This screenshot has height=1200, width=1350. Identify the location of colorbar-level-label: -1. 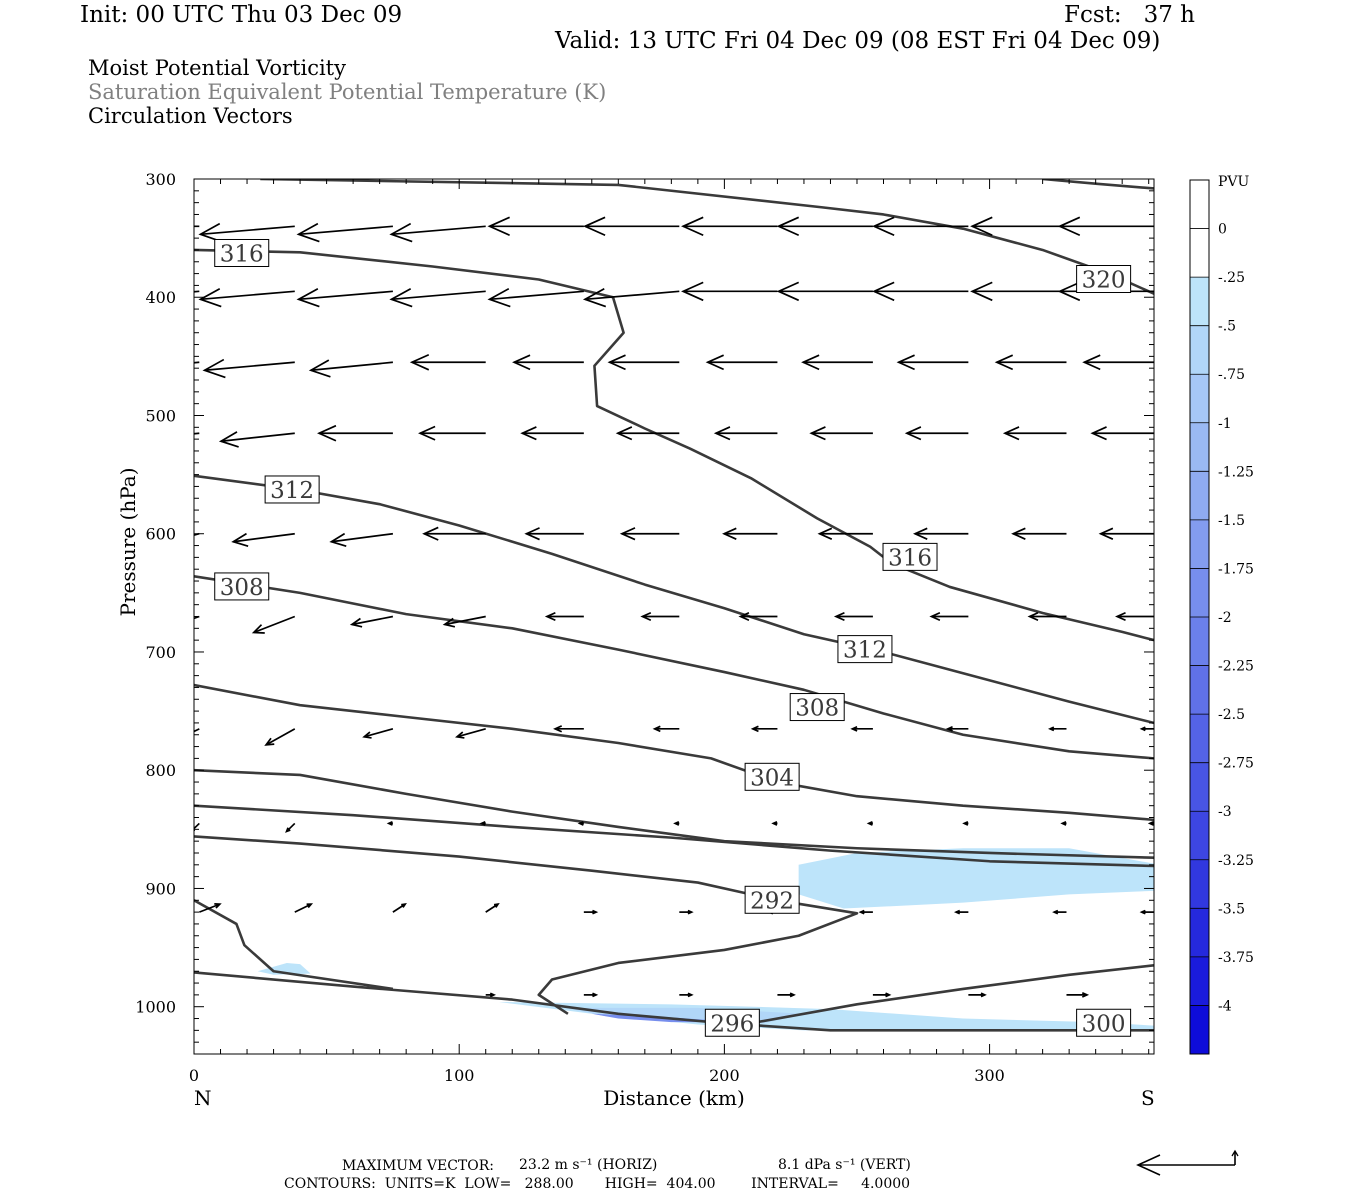
(1225, 424).